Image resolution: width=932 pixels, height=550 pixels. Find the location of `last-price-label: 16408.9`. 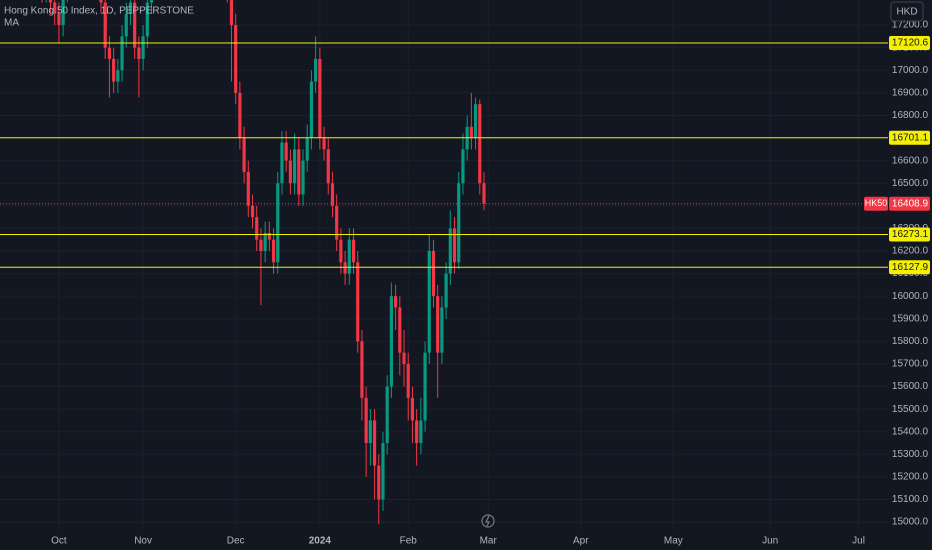

last-price-label: 16408.9 is located at coordinates (910, 203).